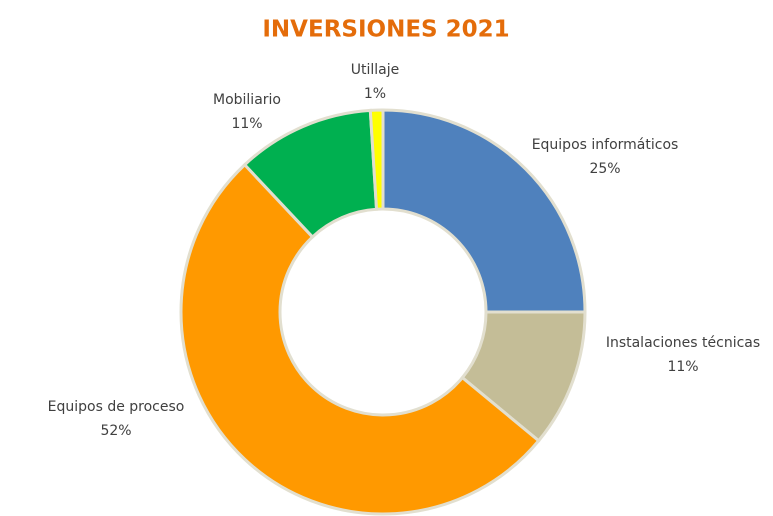 The height and width of the screenshot is (516, 773). I want to click on chart-title: INVERSIONES 2021, so click(385, 30).